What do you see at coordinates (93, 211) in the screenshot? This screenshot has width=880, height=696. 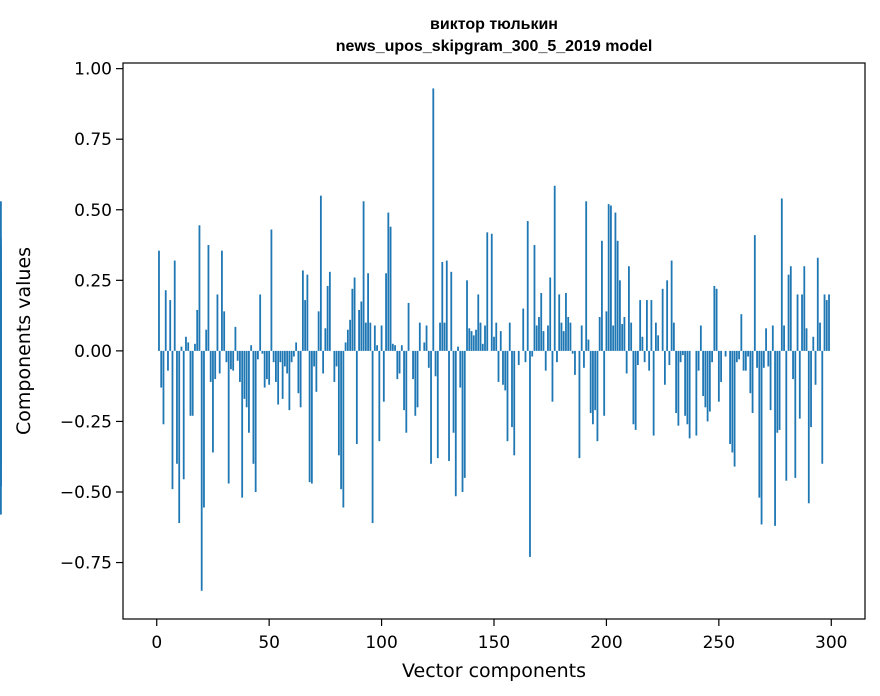 I see `y-tick-label: 0.50` at bounding box center [93, 211].